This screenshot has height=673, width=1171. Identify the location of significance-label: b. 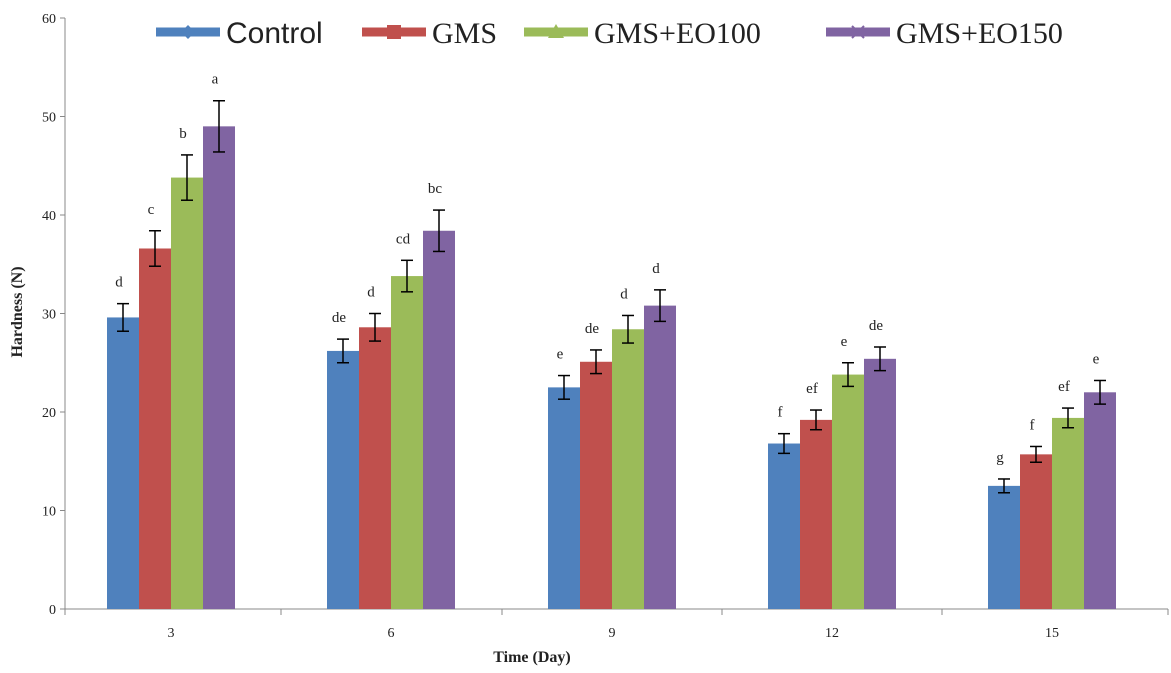
(183, 134).